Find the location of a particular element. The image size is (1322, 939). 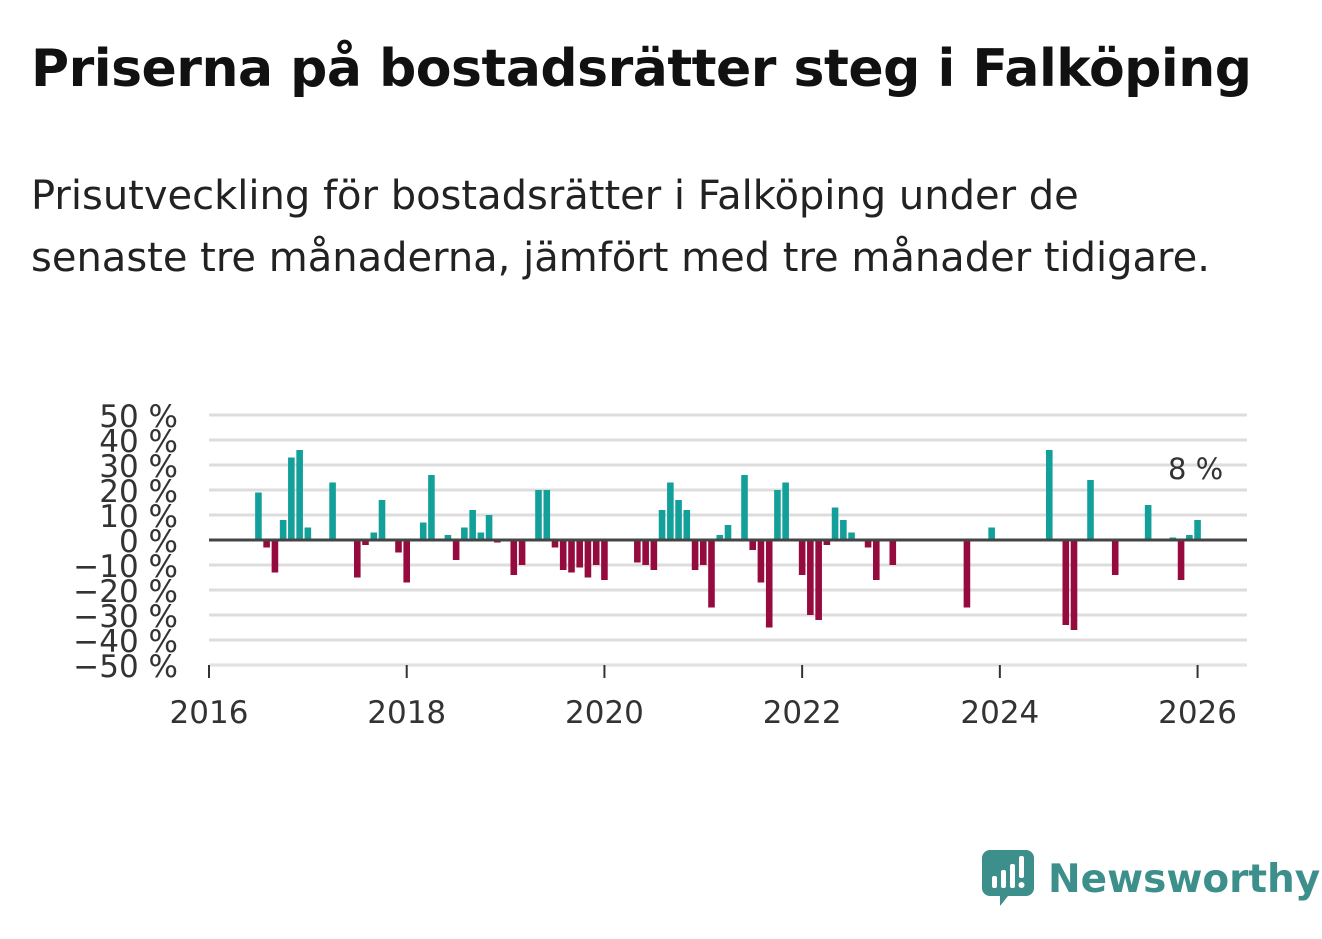

last-value-label: 8 % is located at coordinates (1195, 469).